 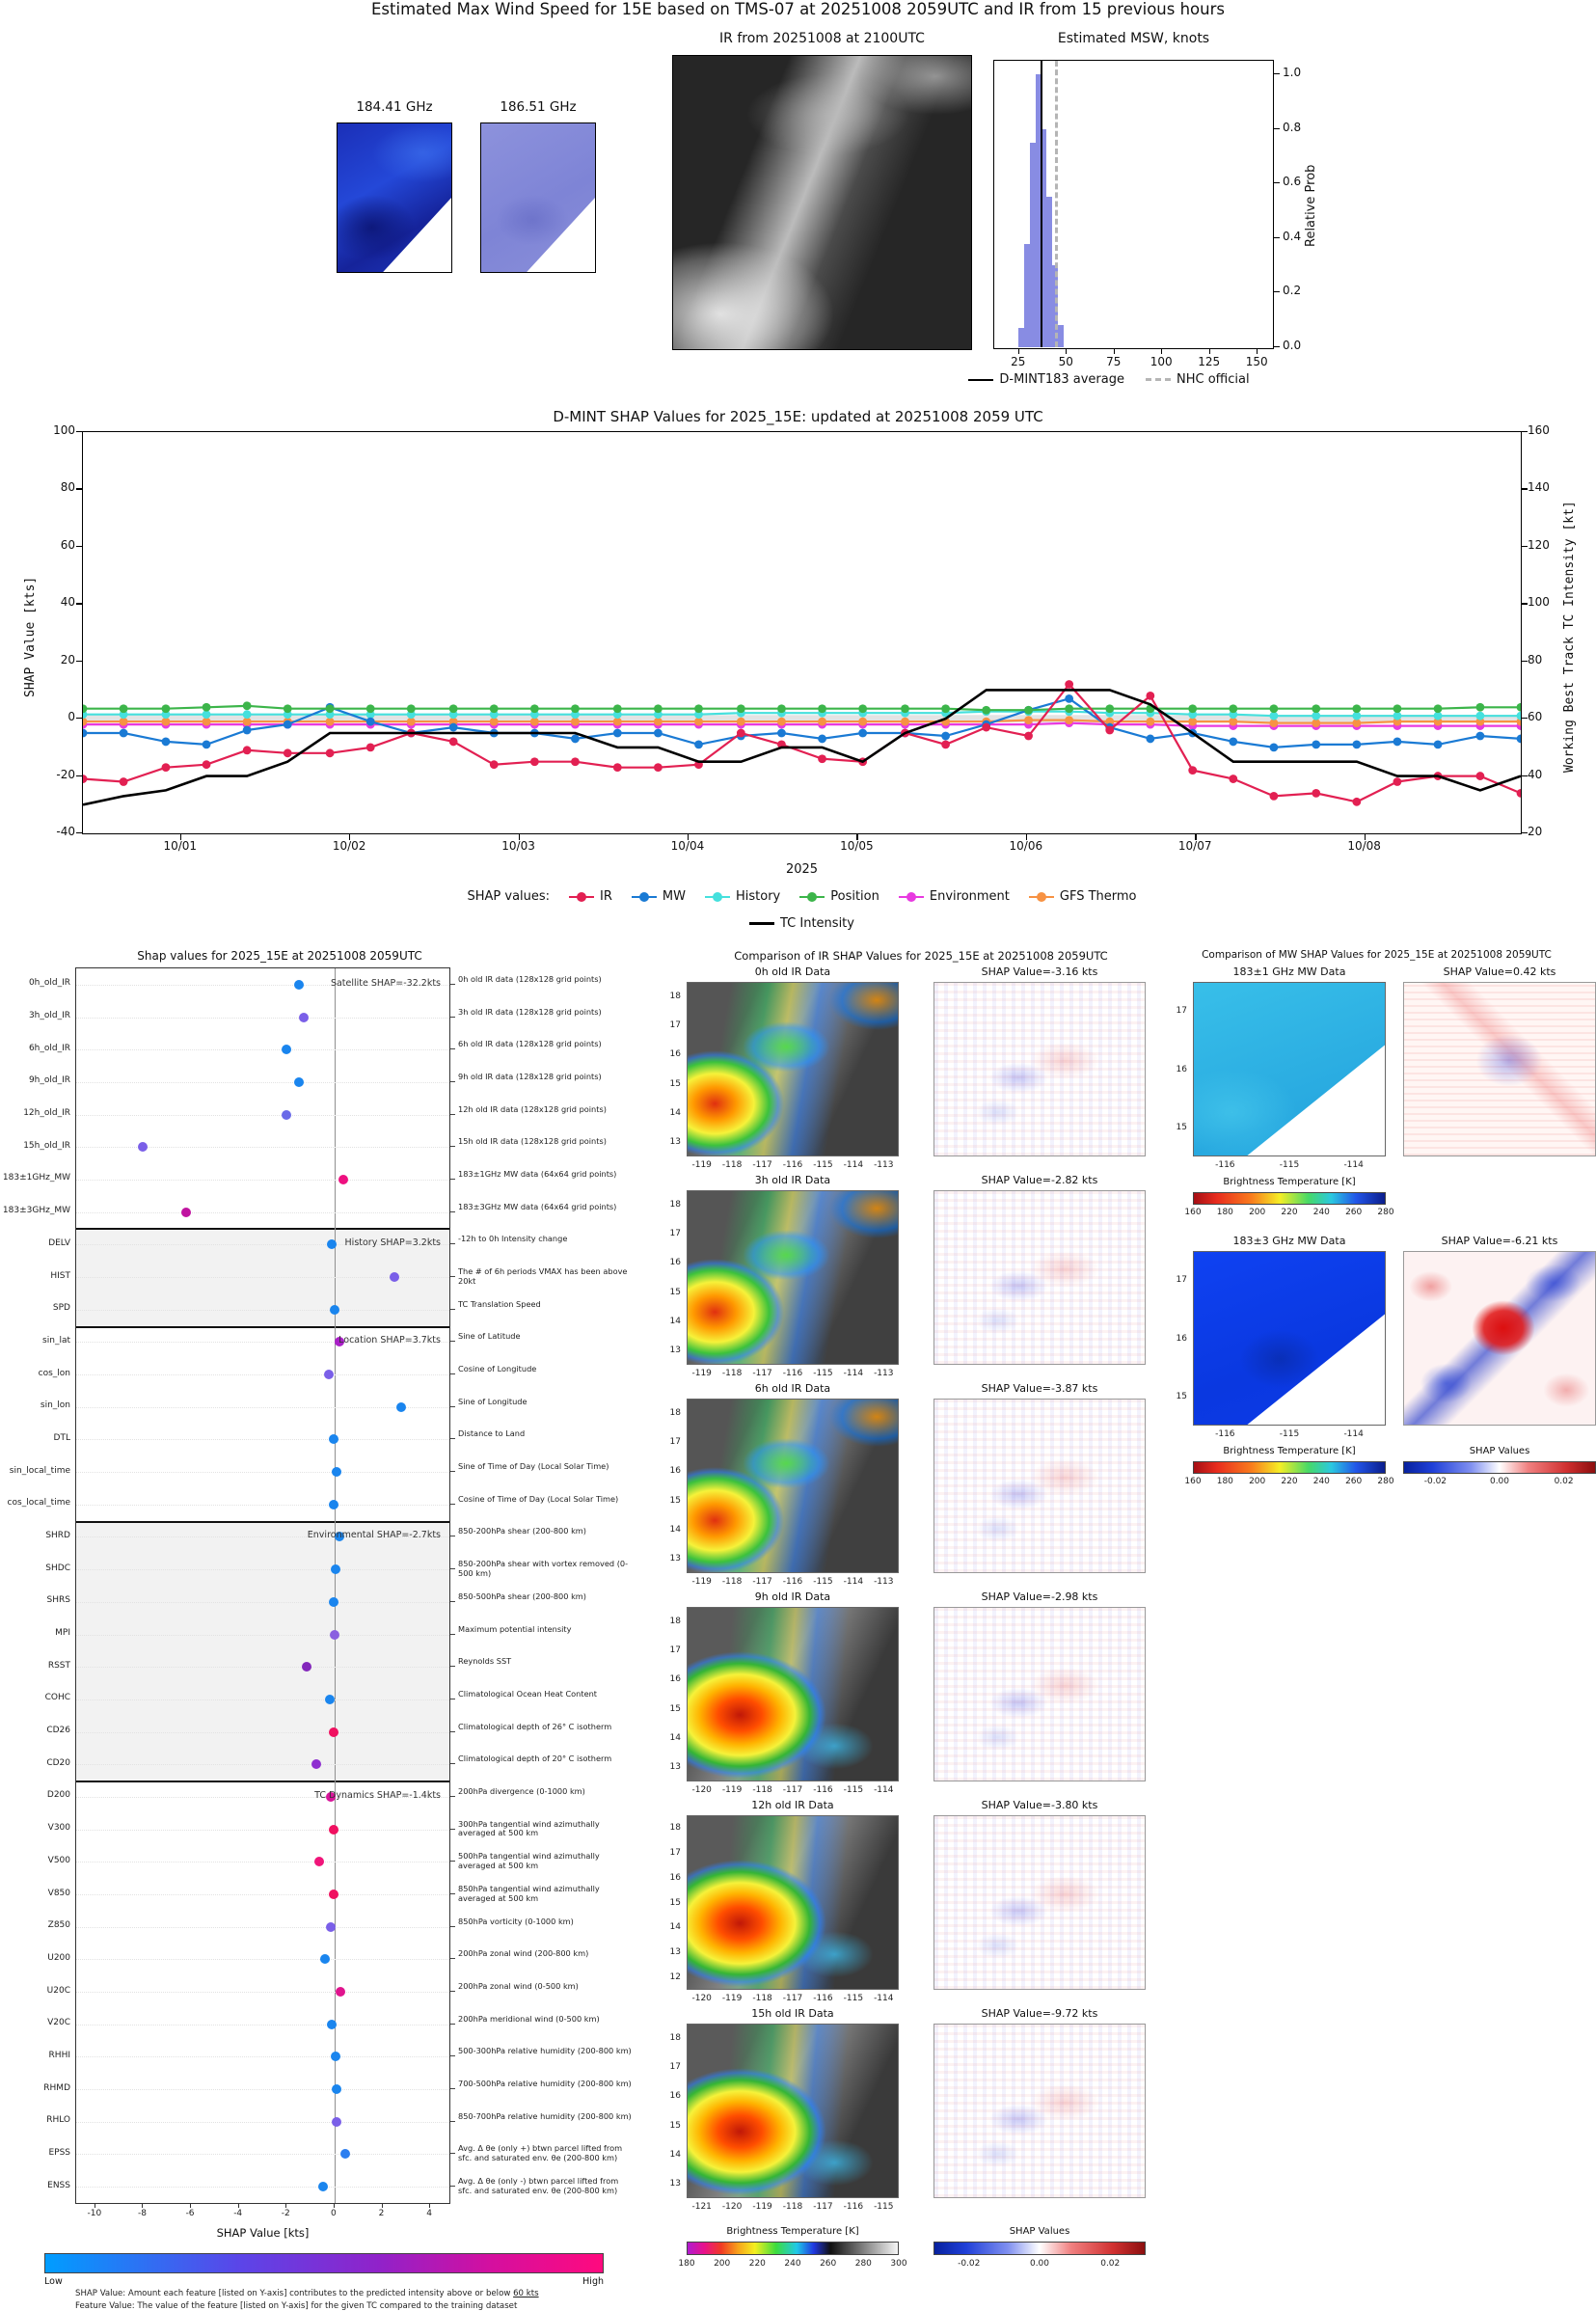 I want to click on series-marker-swatch, so click(x=582, y=897).